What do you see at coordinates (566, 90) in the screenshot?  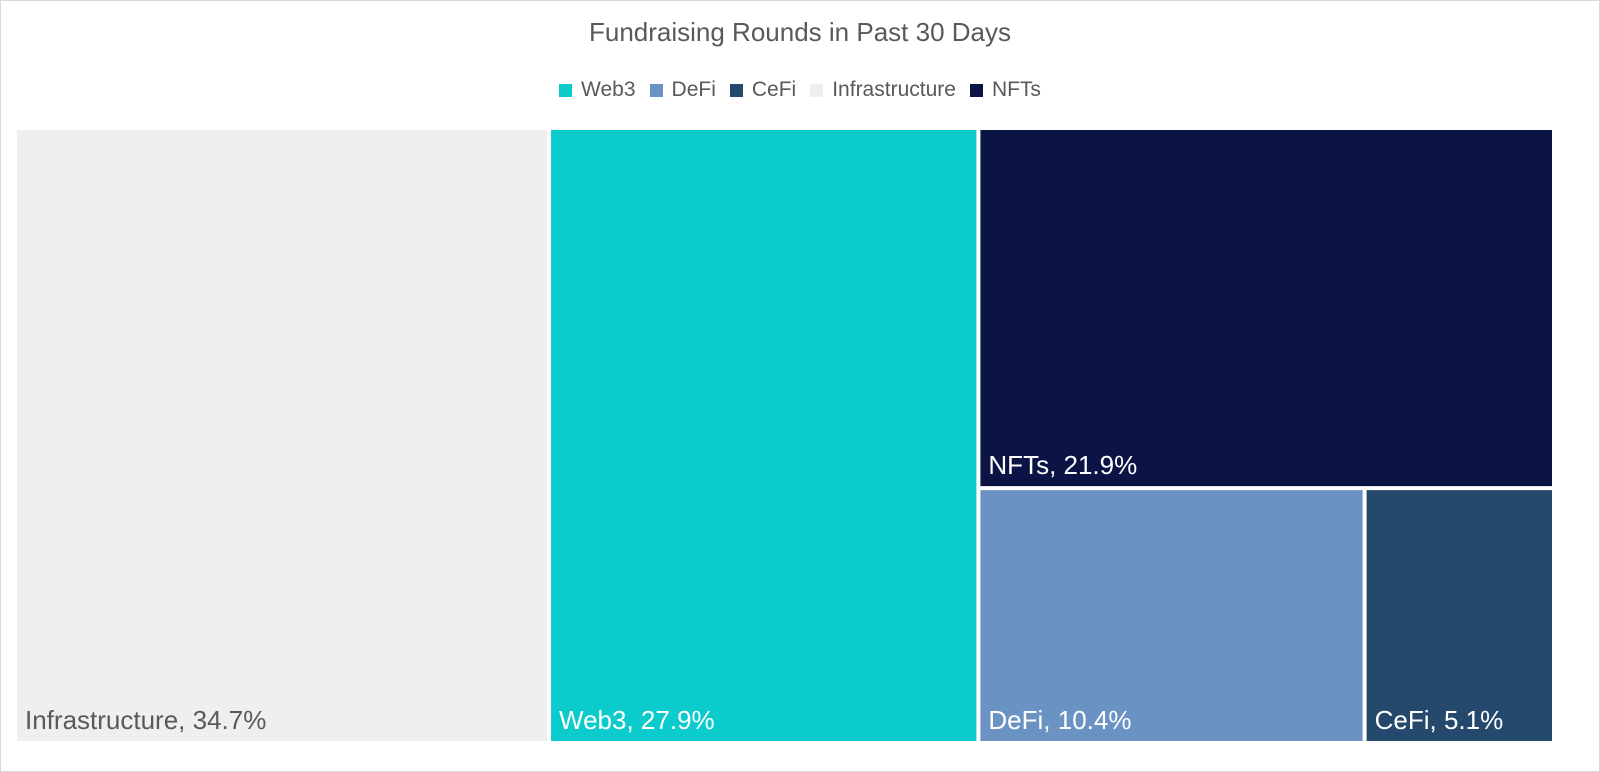 I see `legend-swatch-web3` at bounding box center [566, 90].